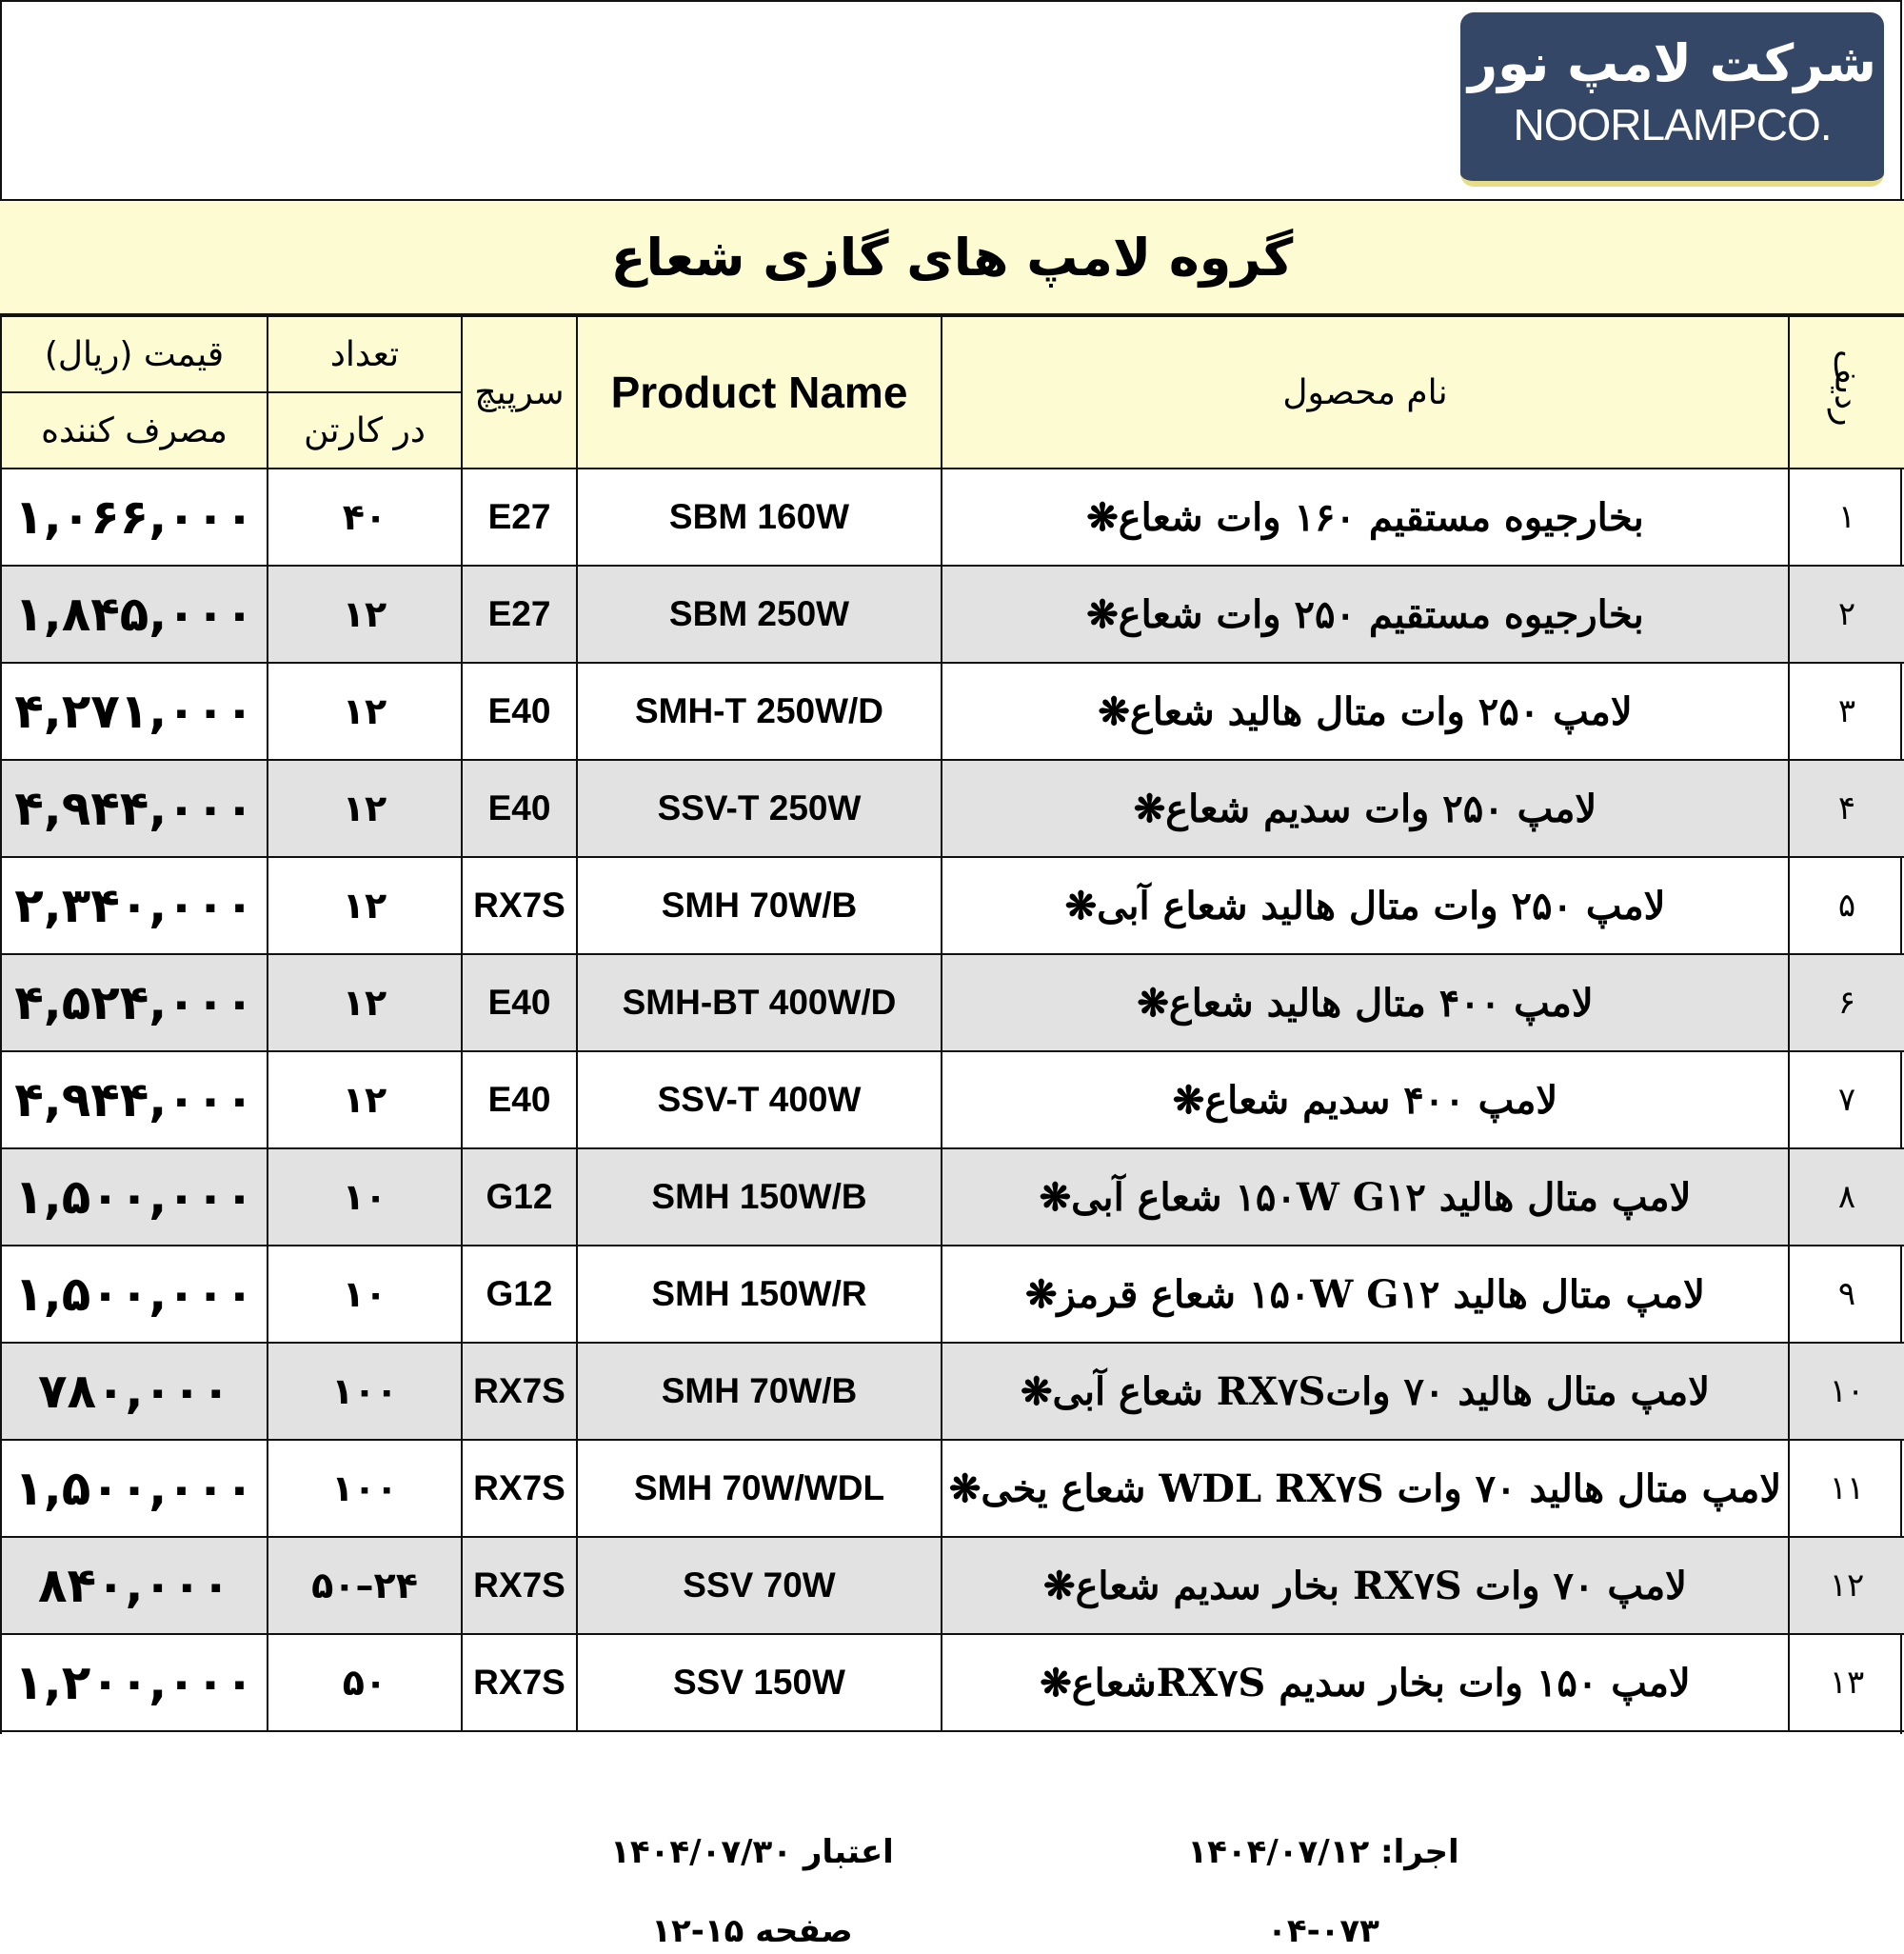 The image size is (1904, 1954). Describe the element at coordinates (1847, 388) in the screenshot. I see `header-index: ردیف` at that location.